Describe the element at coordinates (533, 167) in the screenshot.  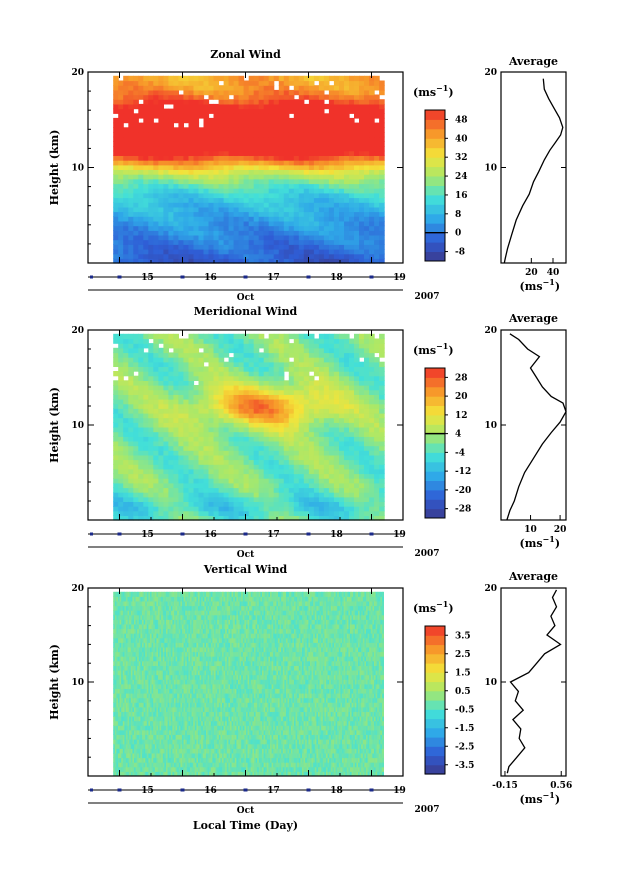
I see `profile-frame` at that location.